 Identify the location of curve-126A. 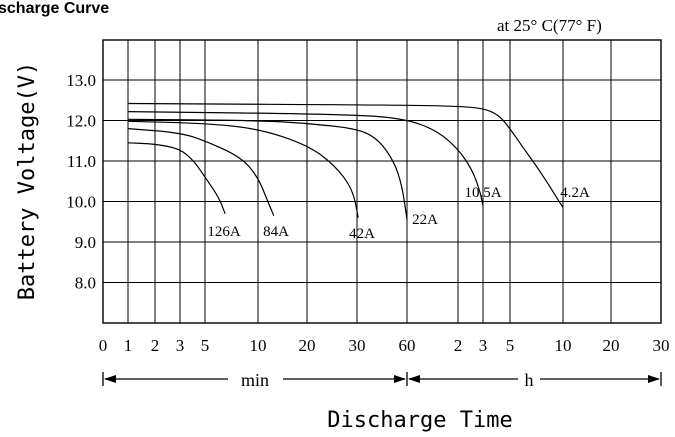
(176, 178).